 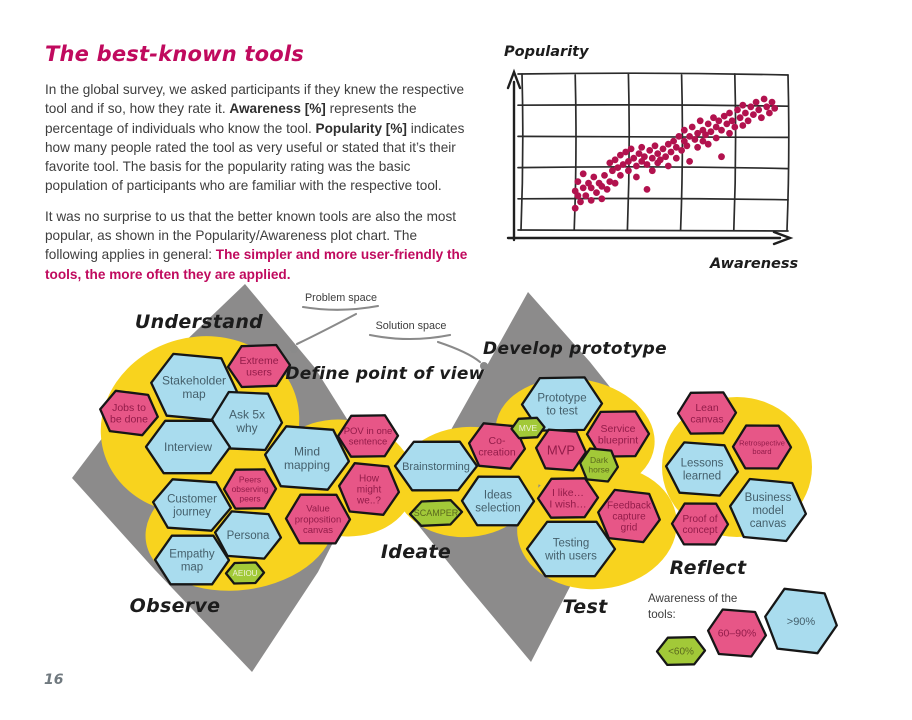 What do you see at coordinates (484, 366) in the screenshot?
I see `solution-space-label-arrow-dot` at bounding box center [484, 366].